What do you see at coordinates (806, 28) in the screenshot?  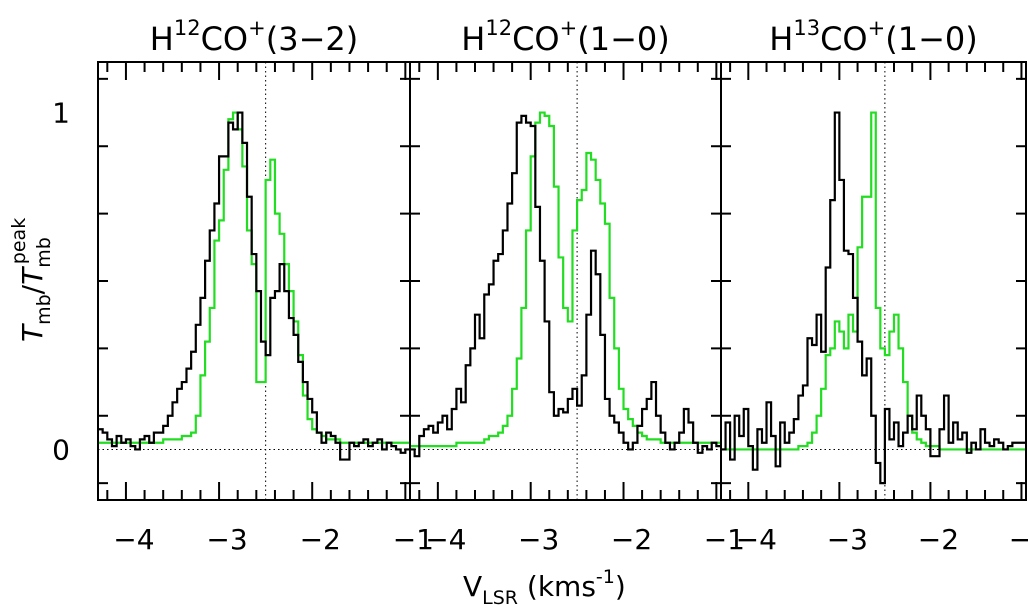 I see `title-isotope: 13` at bounding box center [806, 28].